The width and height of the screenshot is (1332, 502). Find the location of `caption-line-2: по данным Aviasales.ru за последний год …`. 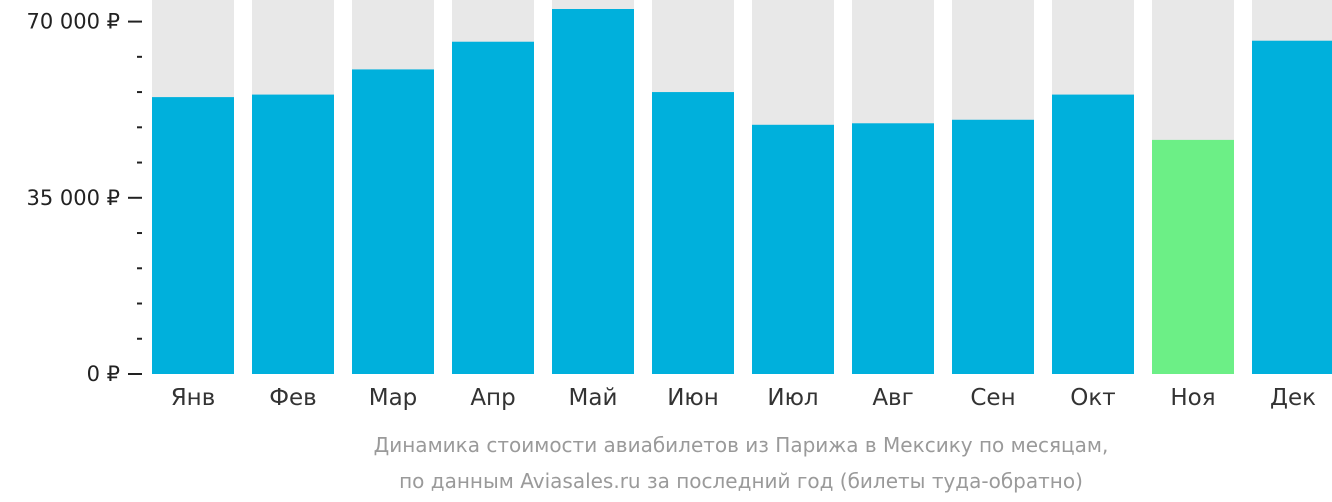

caption-line-2: по данным Aviasales.ru за последний год … is located at coordinates (741, 481).